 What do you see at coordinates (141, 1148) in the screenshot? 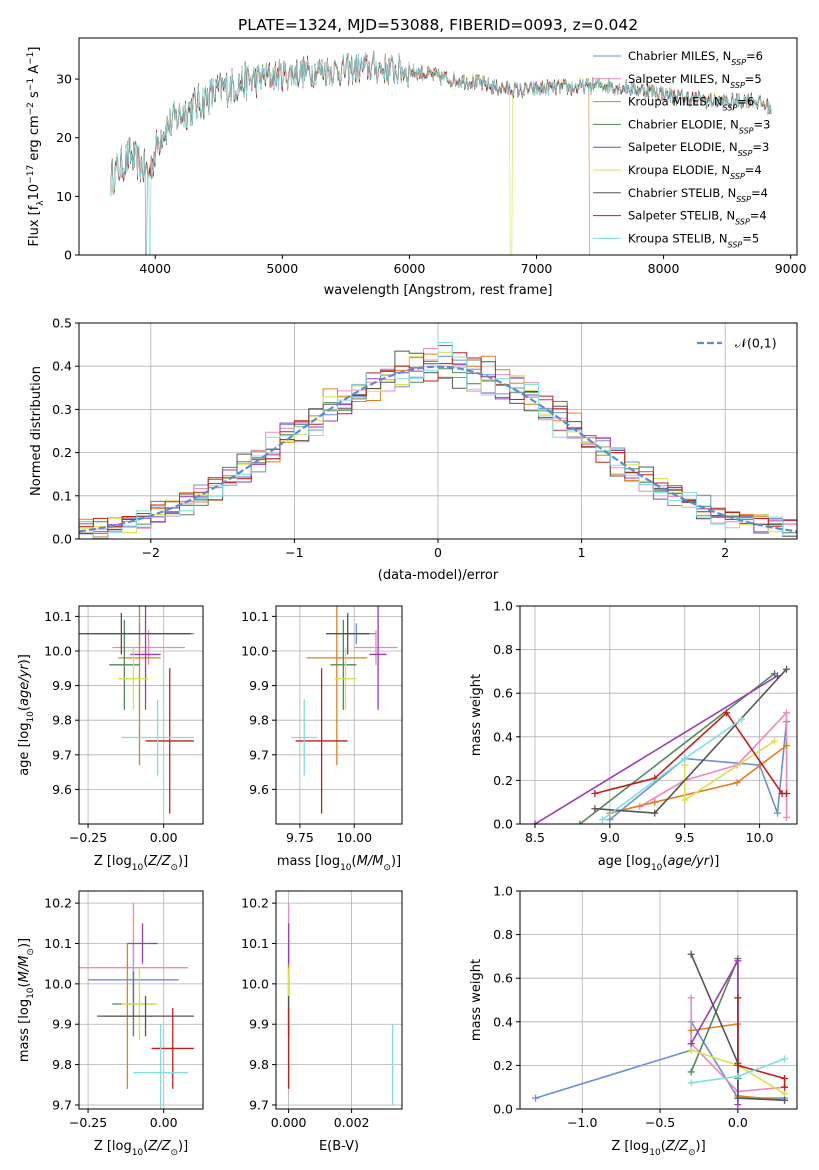
I see `x-axis-label: Z [log10(Z/Z⊙)]` at bounding box center [141, 1148].